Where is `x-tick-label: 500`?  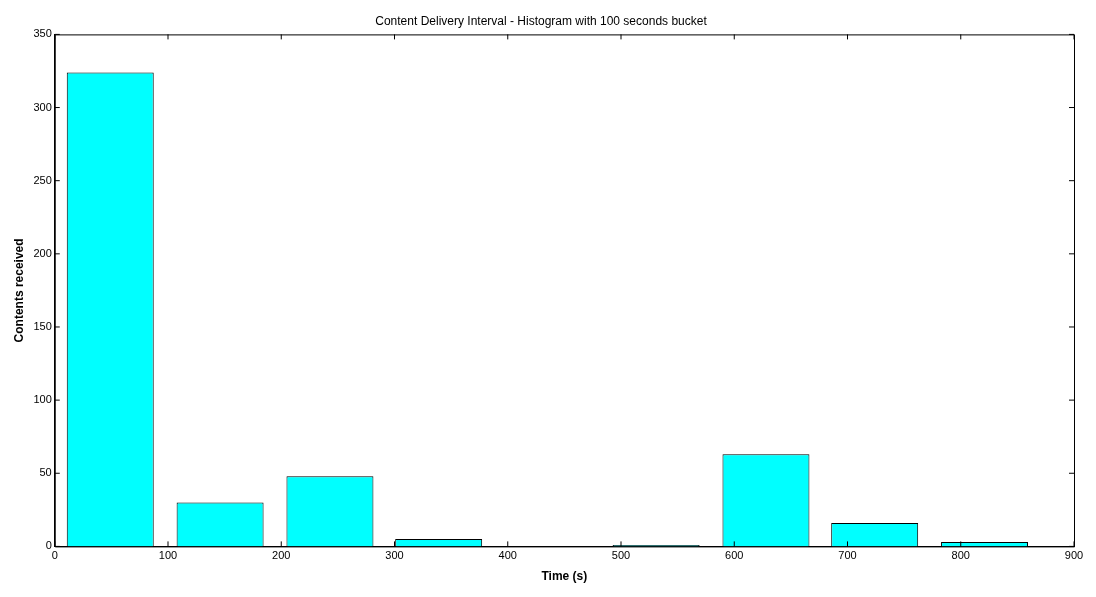
x-tick-label: 500 is located at coordinates (621, 555).